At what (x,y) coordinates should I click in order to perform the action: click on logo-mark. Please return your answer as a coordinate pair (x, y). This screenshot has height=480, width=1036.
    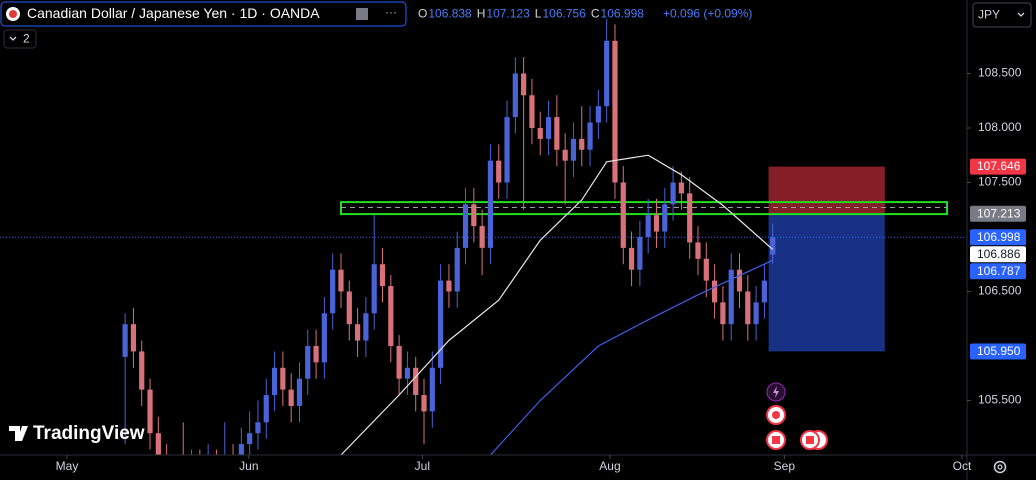
    Looking at the image, I should click on (18, 433).